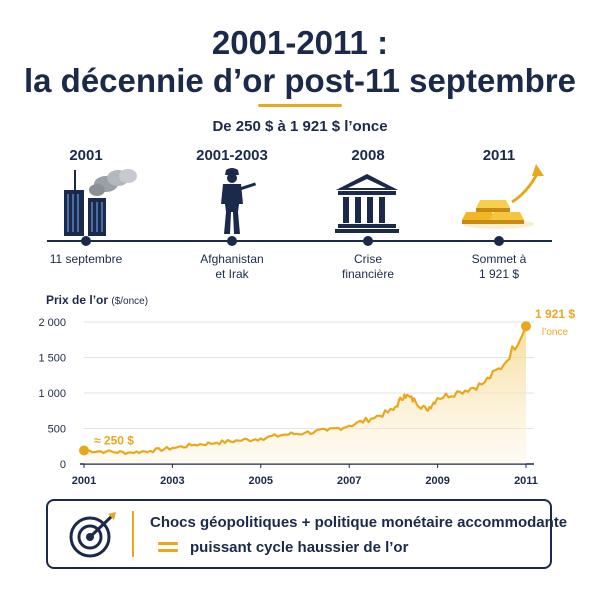  I want to click on y-tick-label: 1 500, so click(52, 359).